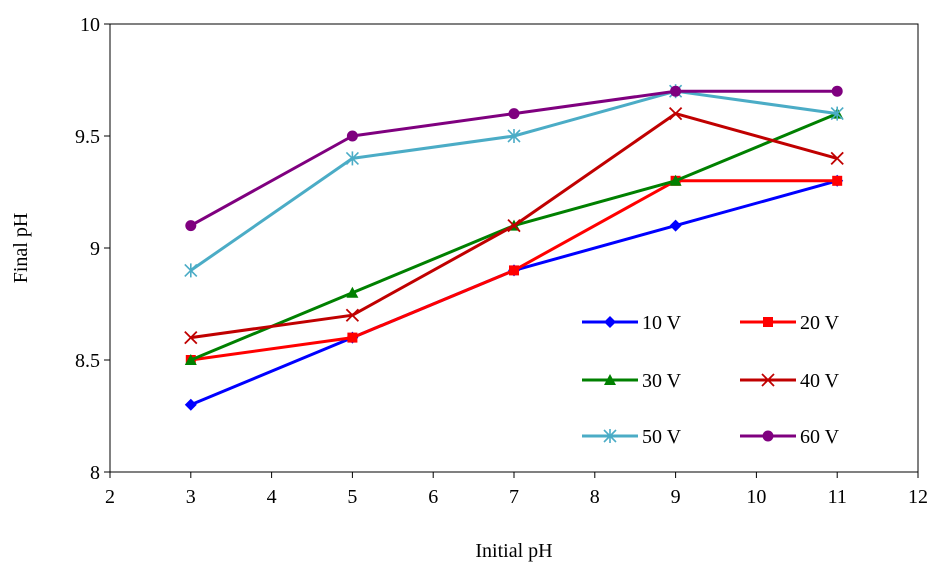  I want to click on legend: 10 V 20 V 30 V 40 V 50 V 60 V, so click(711, 380).